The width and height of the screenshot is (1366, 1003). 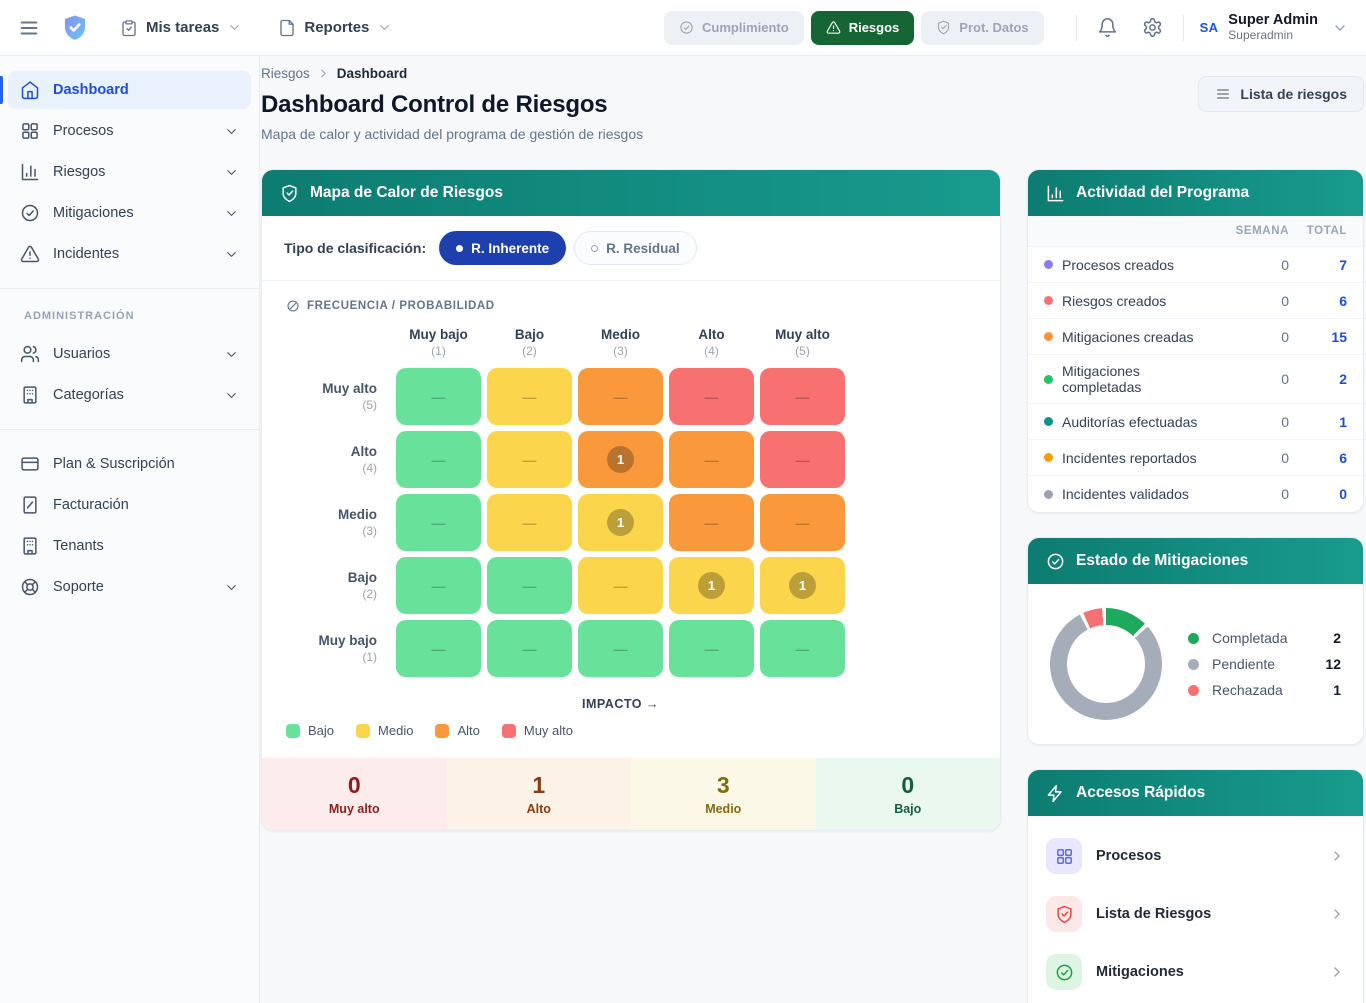 What do you see at coordinates (82, 354) in the screenshot?
I see `sidebar-item-label: Usuarios` at bounding box center [82, 354].